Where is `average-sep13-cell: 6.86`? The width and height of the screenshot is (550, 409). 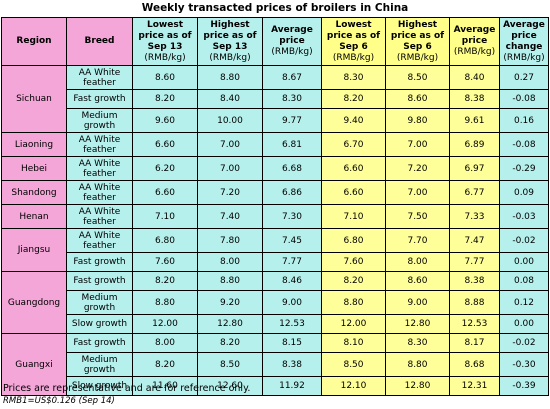 average-sep13-cell: 6.86 is located at coordinates (292, 192).